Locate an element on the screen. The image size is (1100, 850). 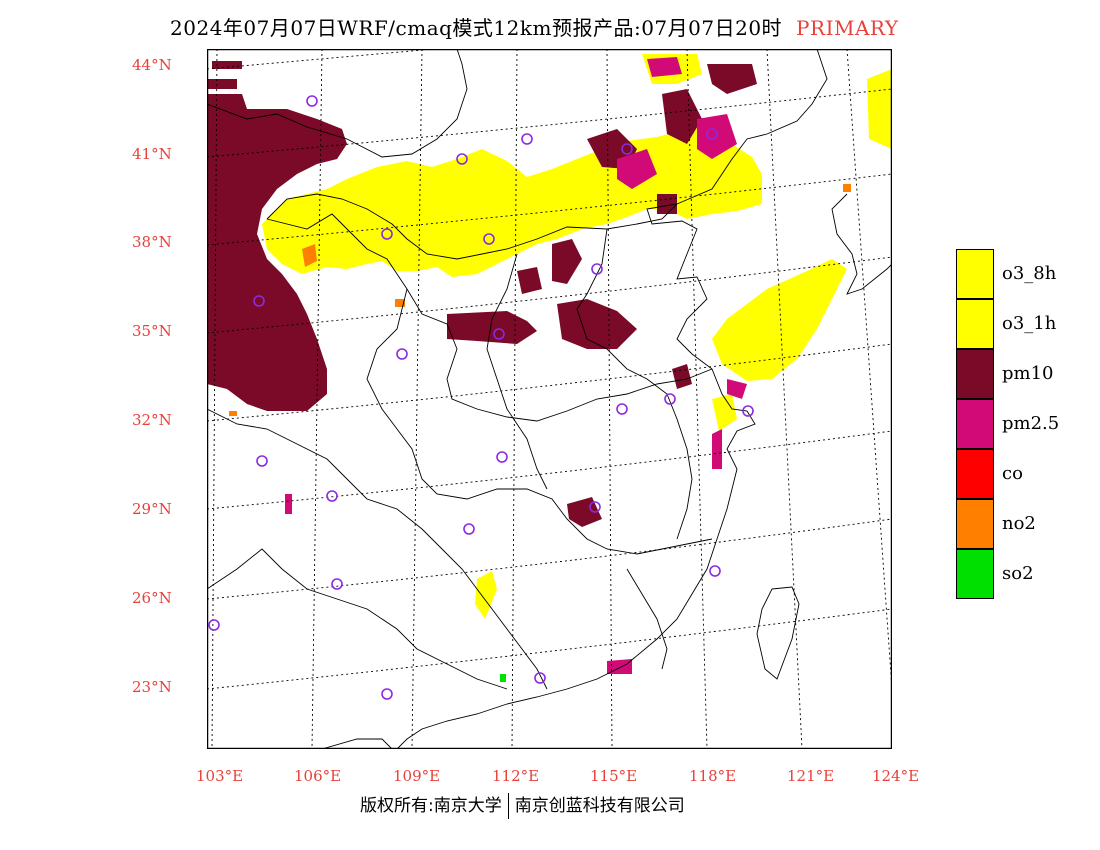
map-title-main: 2024年07月07日WRF/cmaq模式12km预报产品:07月07日20时 is located at coordinates (476, 28).